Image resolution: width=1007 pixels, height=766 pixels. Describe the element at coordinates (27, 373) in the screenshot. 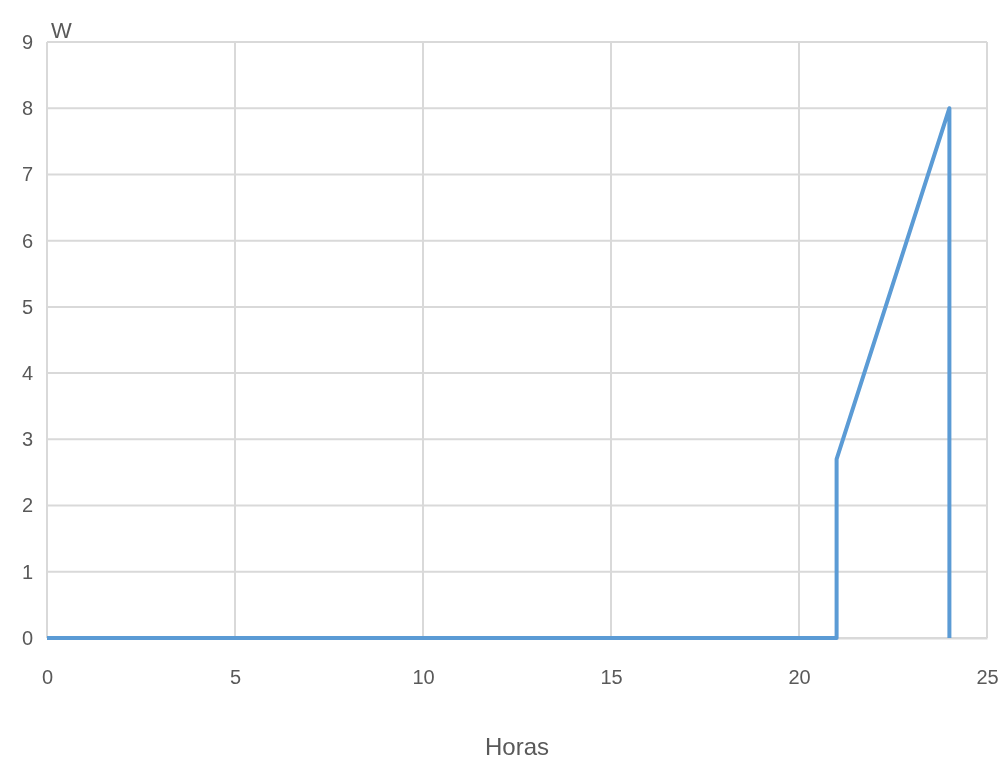

I see `y-tick-label: 4` at that location.